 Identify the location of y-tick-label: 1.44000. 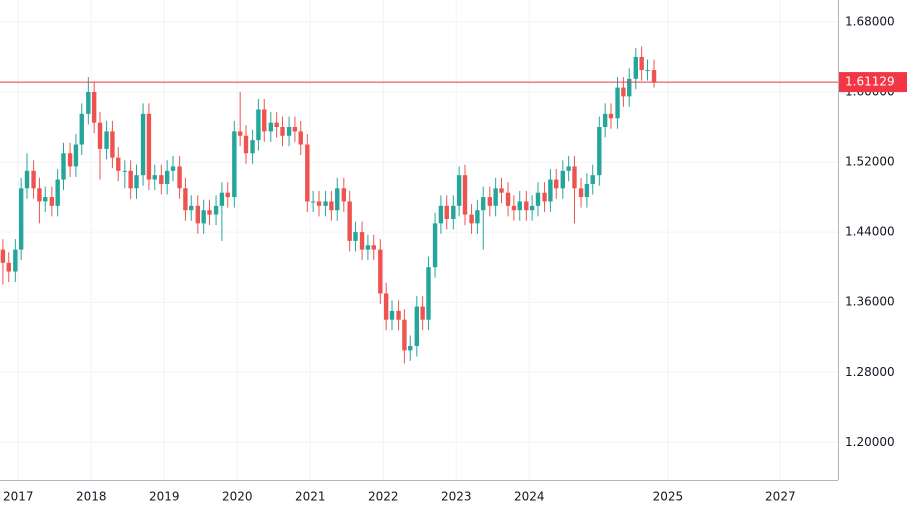
(870, 232).